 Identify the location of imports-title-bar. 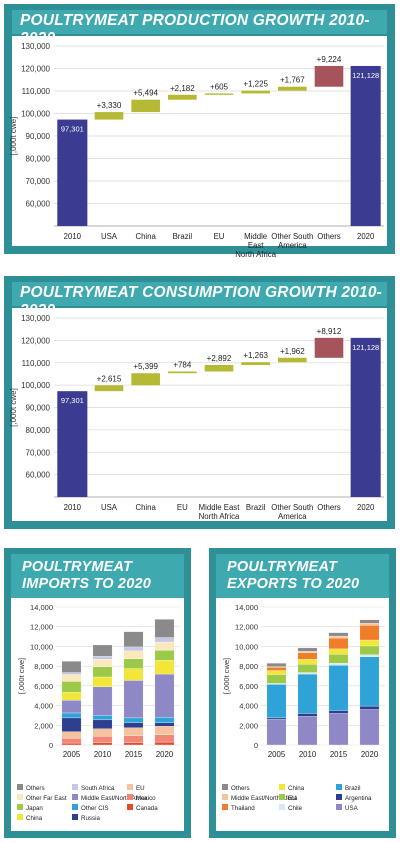
(97, 576).